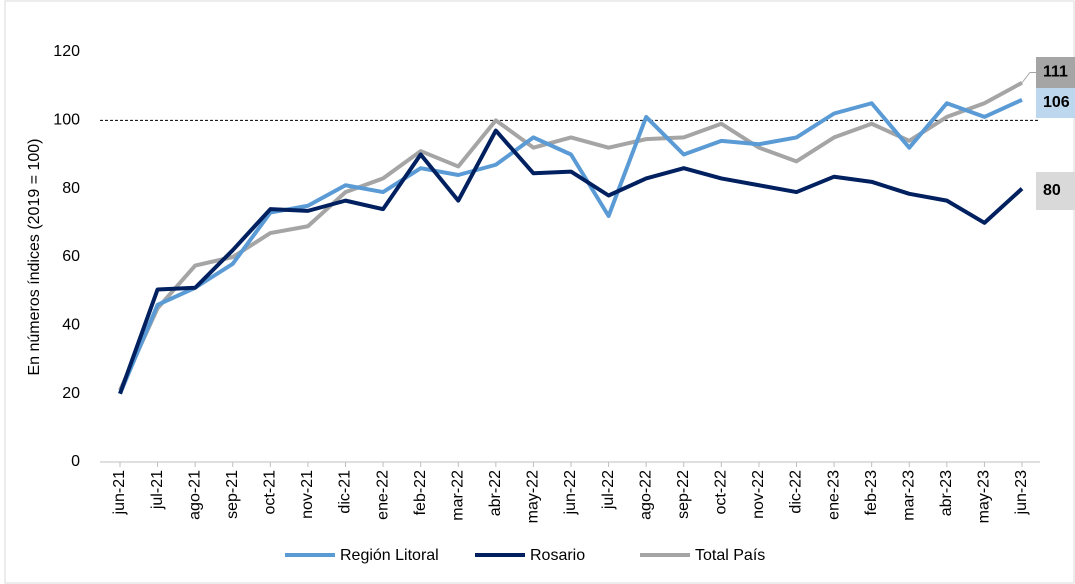 The height and width of the screenshot is (584, 1075). Describe the element at coordinates (75, 461) in the screenshot. I see `y-tick-label: 0` at that location.